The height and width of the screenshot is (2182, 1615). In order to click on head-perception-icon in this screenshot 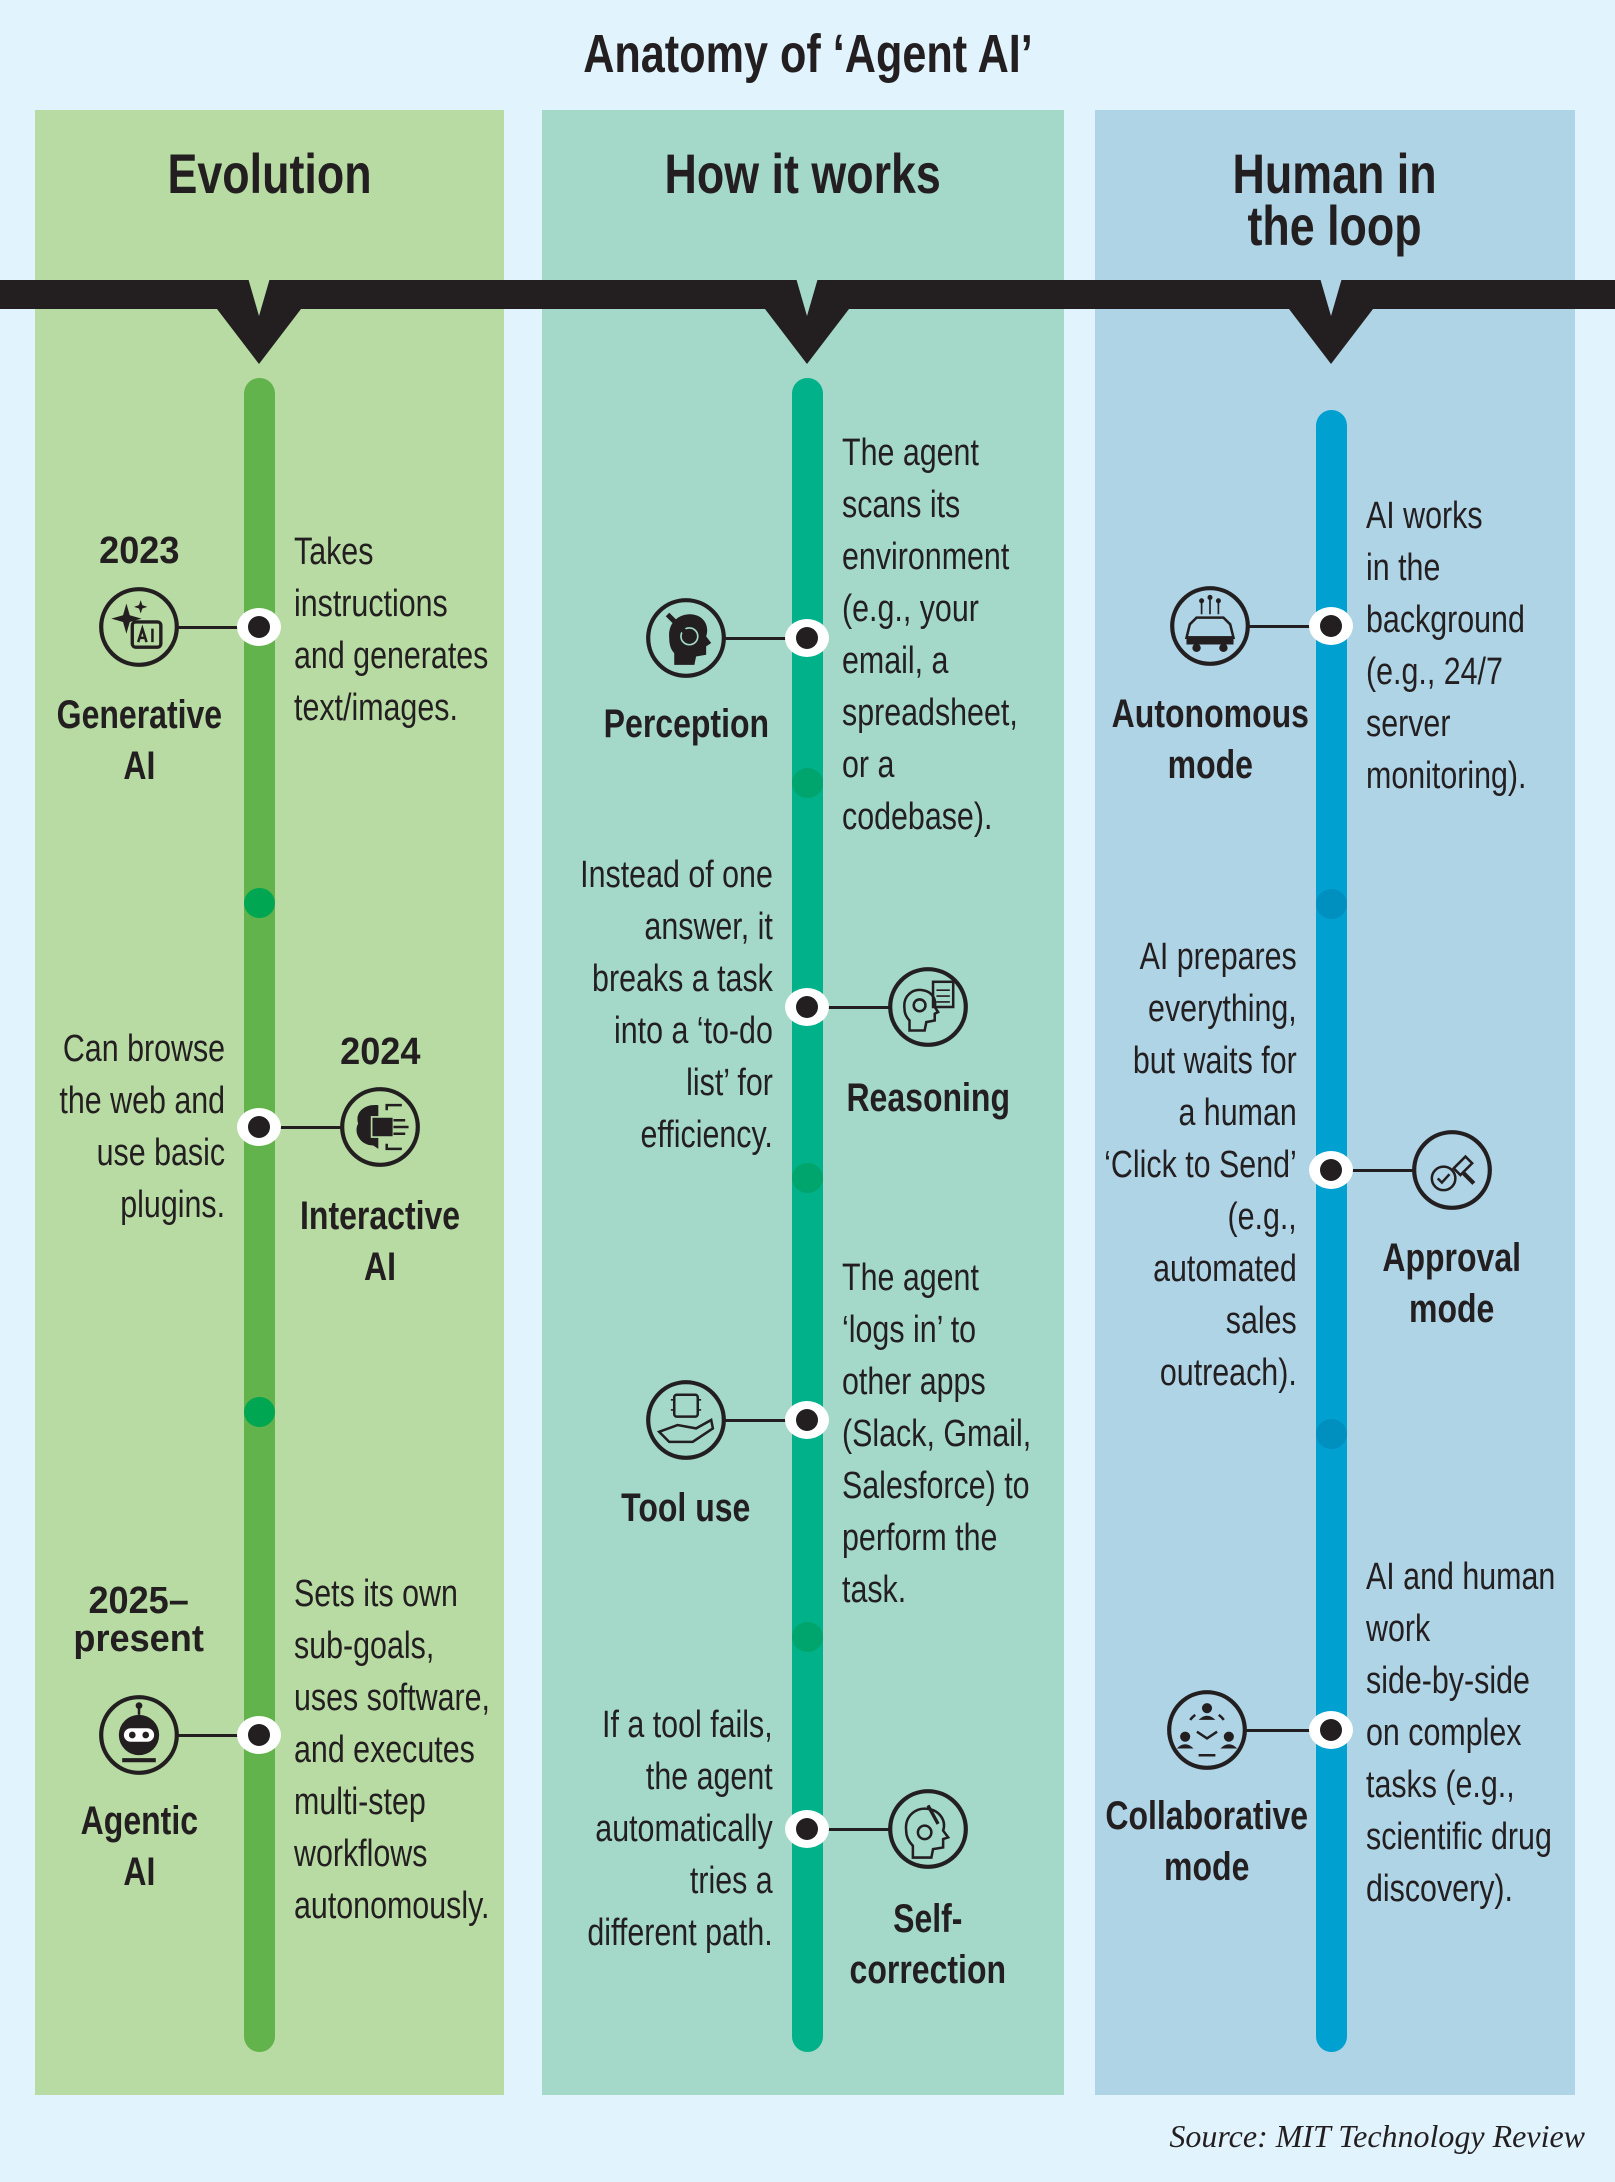, I will do `click(686, 638)`.